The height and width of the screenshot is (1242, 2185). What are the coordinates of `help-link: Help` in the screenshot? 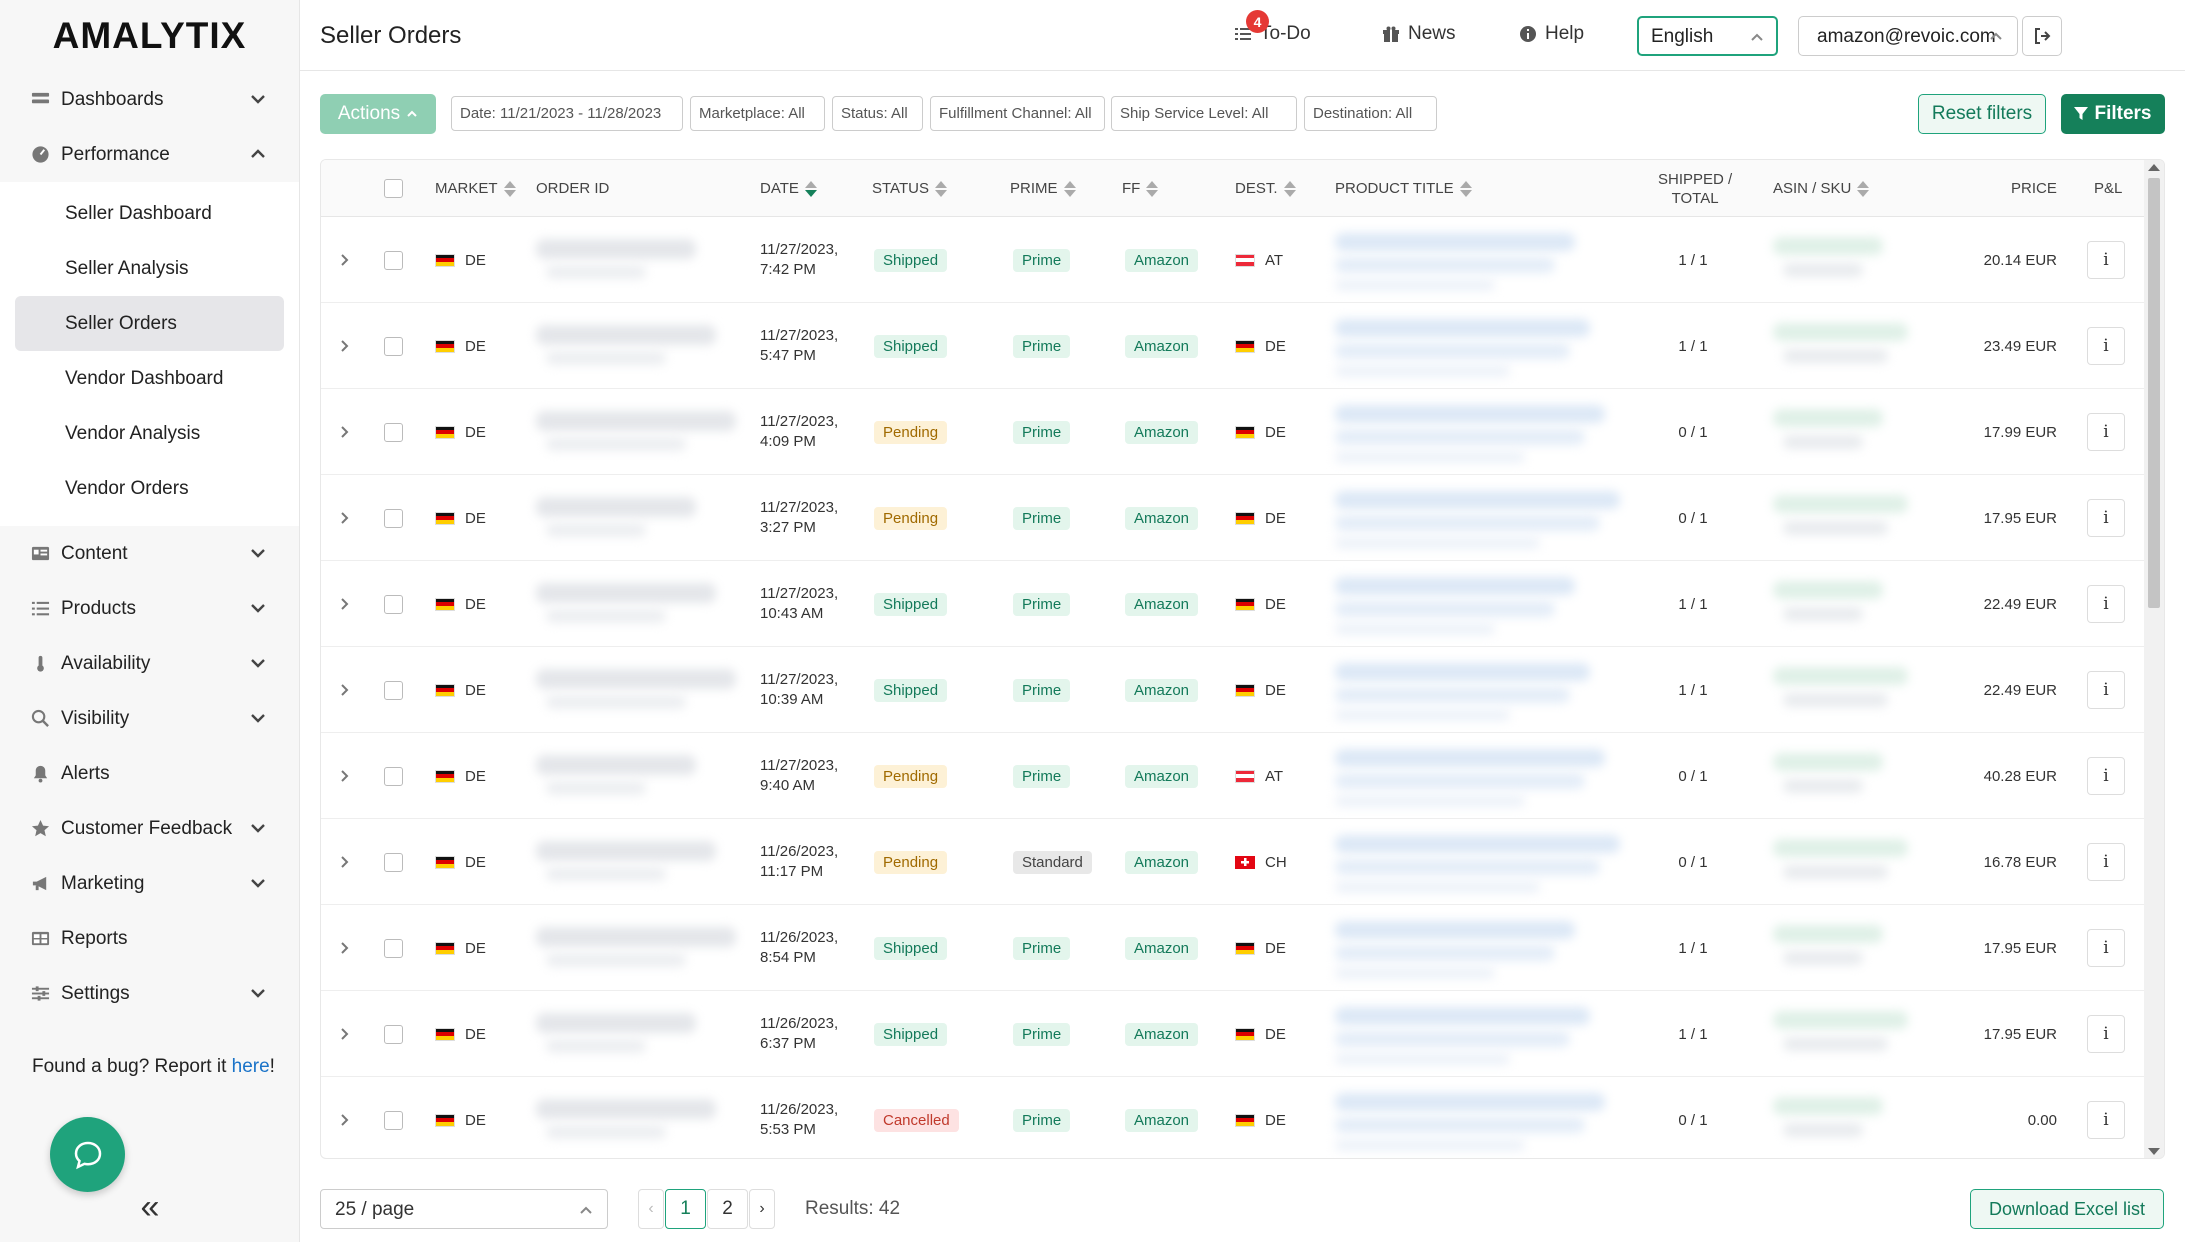 It's located at (1551, 34).